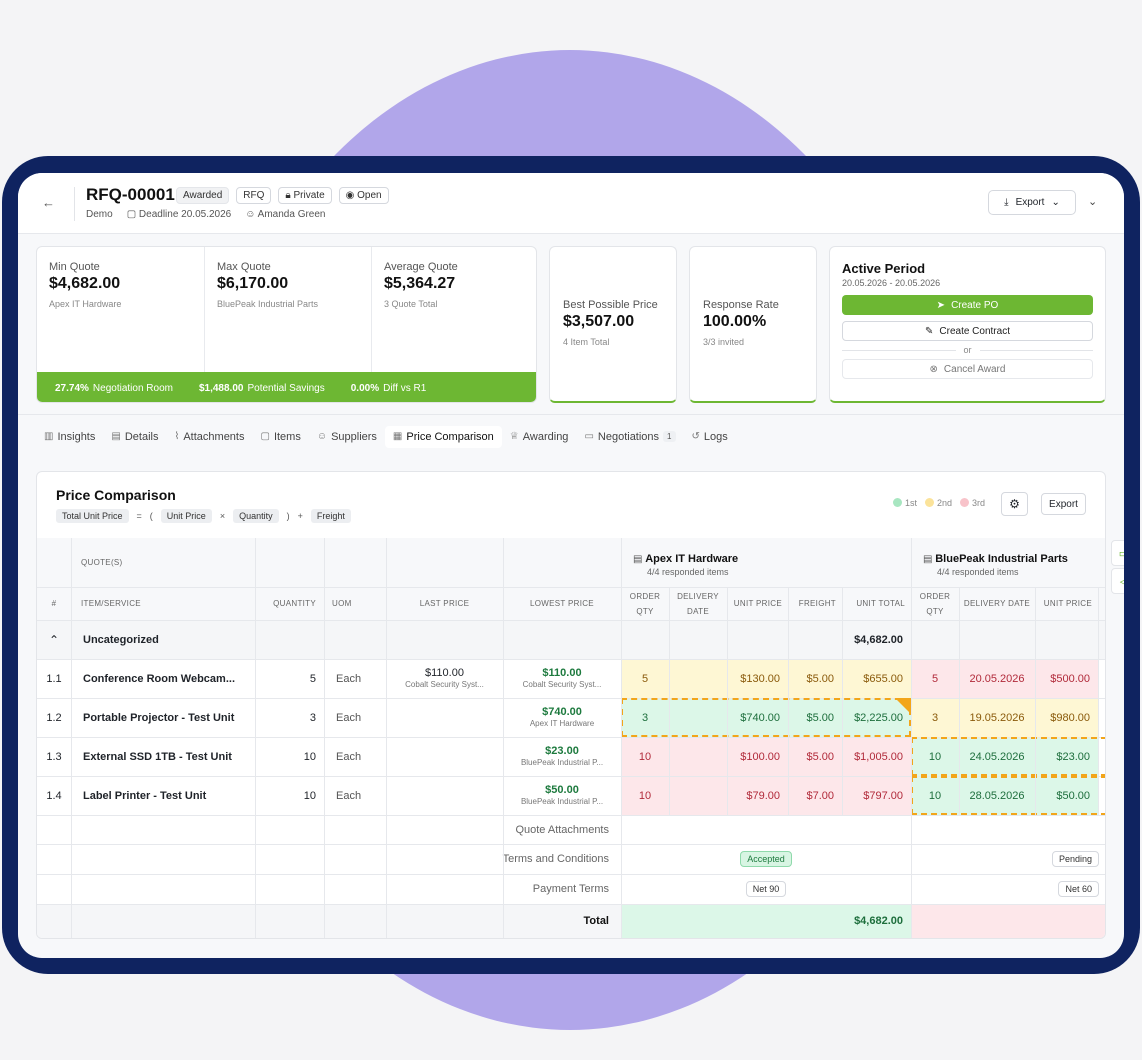 This screenshot has width=1142, height=1060. Describe the element at coordinates (116, 495) in the screenshot. I see `section-title: Price Comparison` at that location.